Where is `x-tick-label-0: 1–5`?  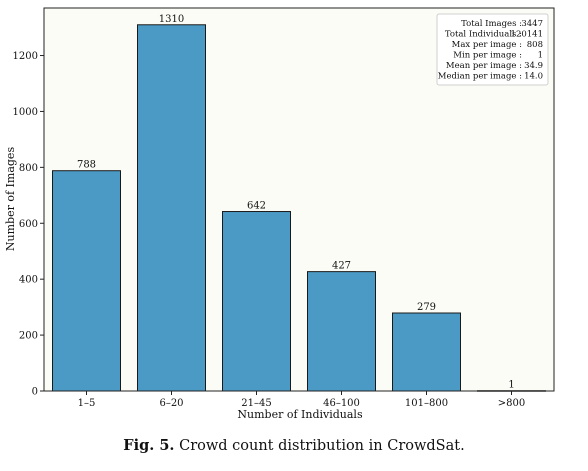 x-tick-label-0: 1–5 is located at coordinates (87, 403).